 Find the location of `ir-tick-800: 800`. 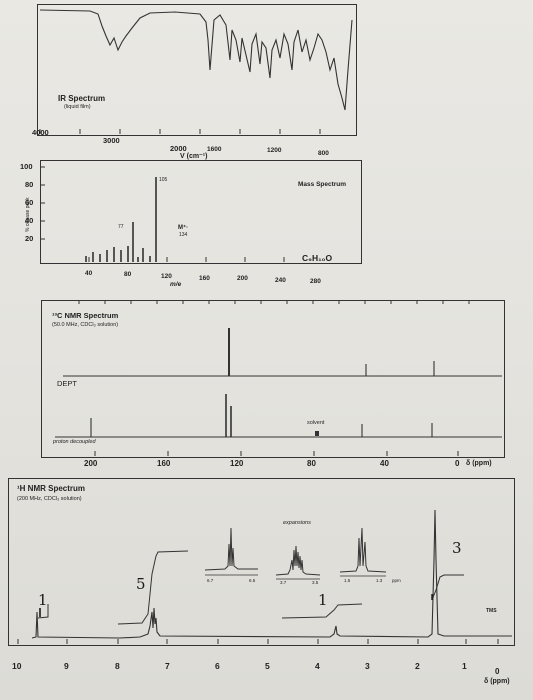

ir-tick-800: 800 is located at coordinates (323, 153).